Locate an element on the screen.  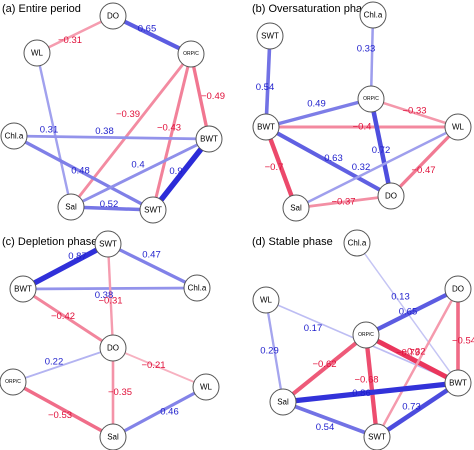
edge-label-chla-bwt: 0.38 is located at coordinates (104, 131).